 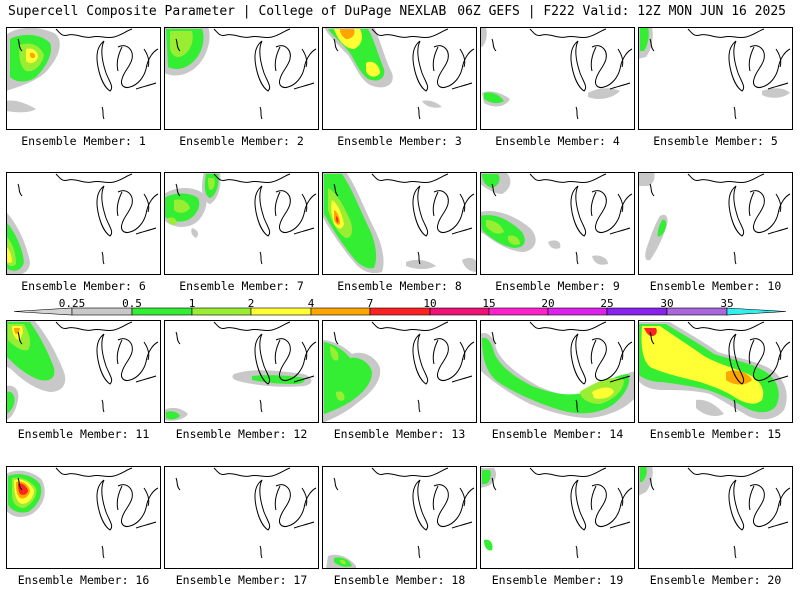 I want to click on ensemble-member-panel: Ensemble Member: 16, so click(x=83, y=526).